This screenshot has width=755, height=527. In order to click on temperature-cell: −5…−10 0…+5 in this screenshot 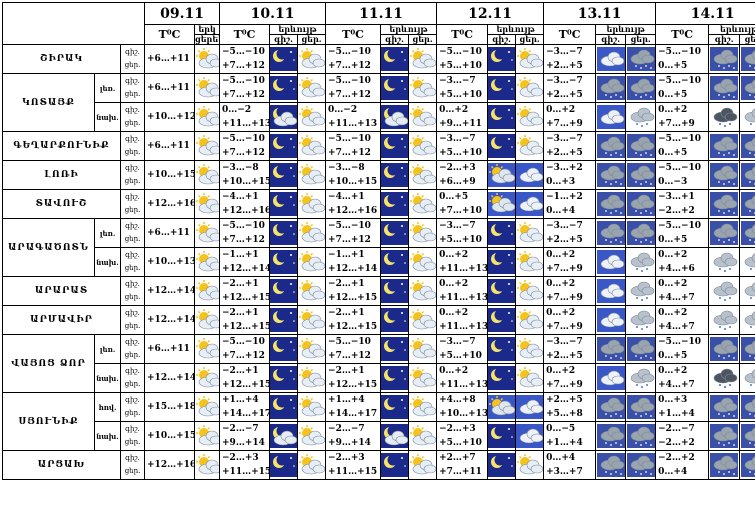, I will do `click(682, 59)`.